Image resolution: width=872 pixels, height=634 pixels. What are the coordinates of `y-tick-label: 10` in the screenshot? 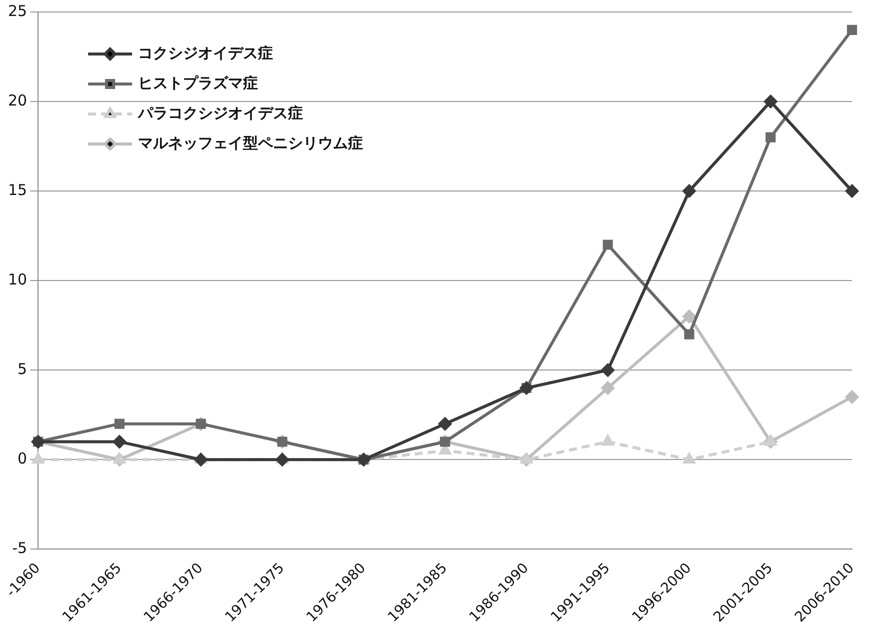 It's located at (18, 279).